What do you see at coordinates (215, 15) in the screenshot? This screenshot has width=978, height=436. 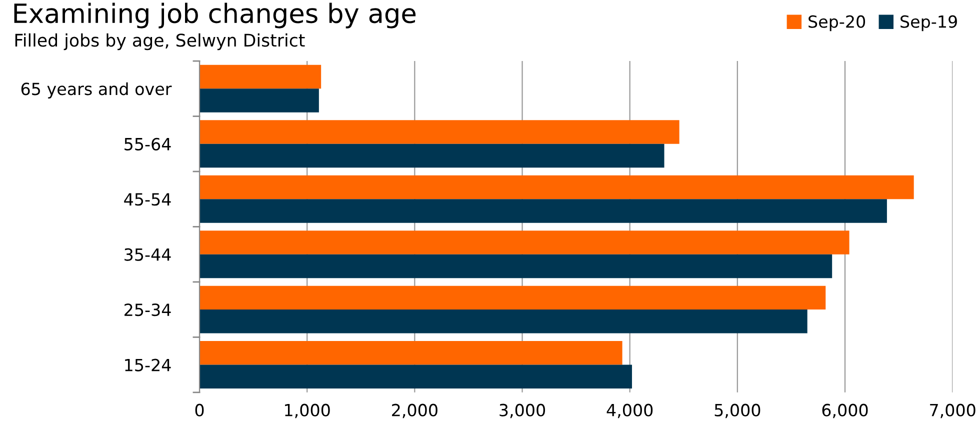 I see `chart-title: Examining job changes by age` at bounding box center [215, 15].